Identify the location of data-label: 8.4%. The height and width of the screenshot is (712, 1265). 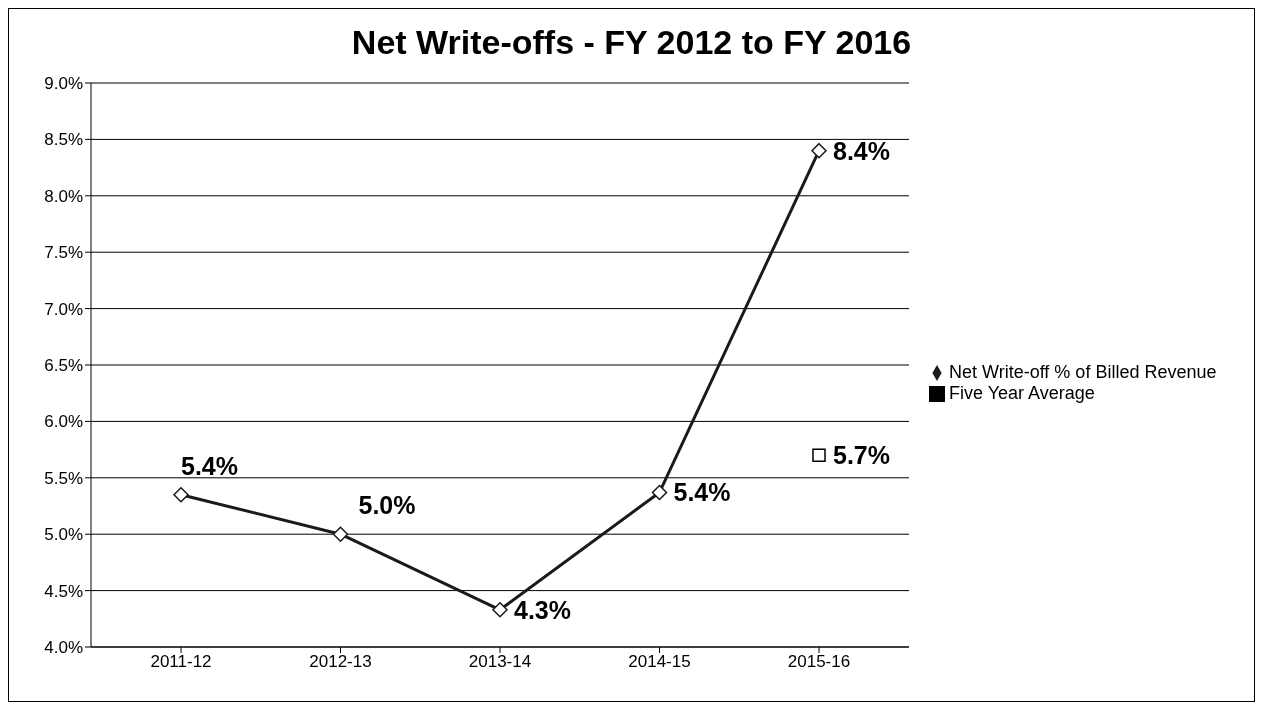
(861, 150).